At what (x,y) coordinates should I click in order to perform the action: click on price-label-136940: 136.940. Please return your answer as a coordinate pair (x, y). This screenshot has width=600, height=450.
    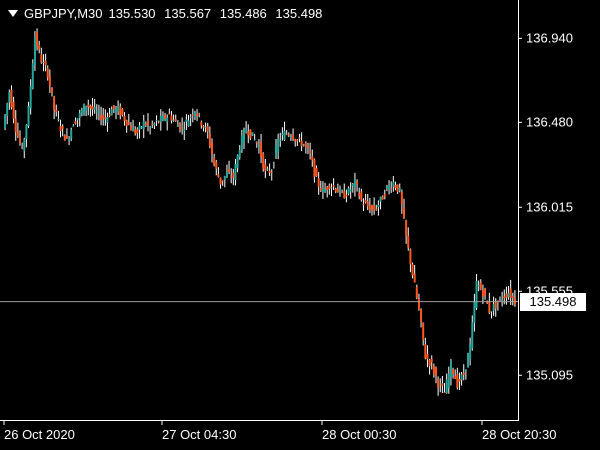
    Looking at the image, I should click on (549, 38).